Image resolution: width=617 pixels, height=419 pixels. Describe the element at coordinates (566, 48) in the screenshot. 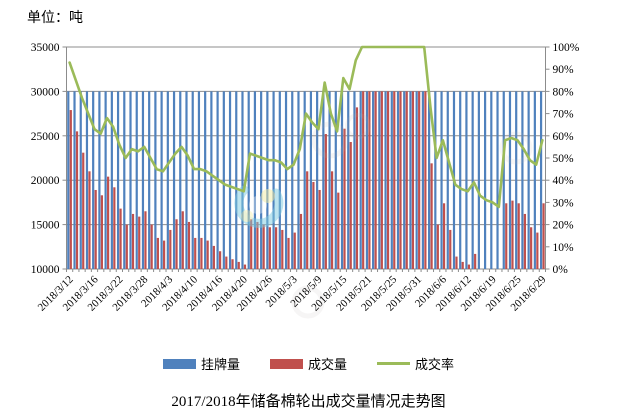

I see `y-right-tick-label: 100%` at that location.